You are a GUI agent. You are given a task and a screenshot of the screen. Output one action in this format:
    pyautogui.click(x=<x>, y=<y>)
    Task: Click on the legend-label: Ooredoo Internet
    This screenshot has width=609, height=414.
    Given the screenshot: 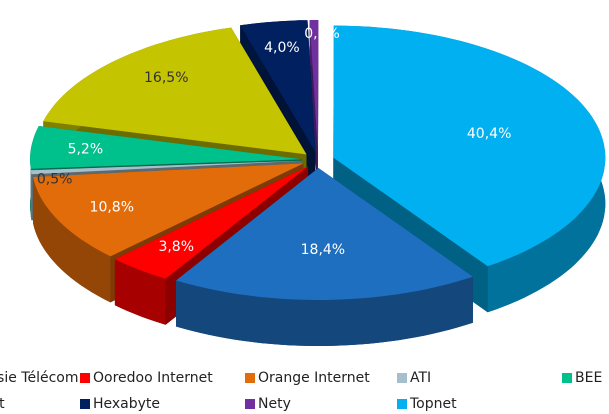 What is the action you would take?
    pyautogui.click(x=153, y=378)
    